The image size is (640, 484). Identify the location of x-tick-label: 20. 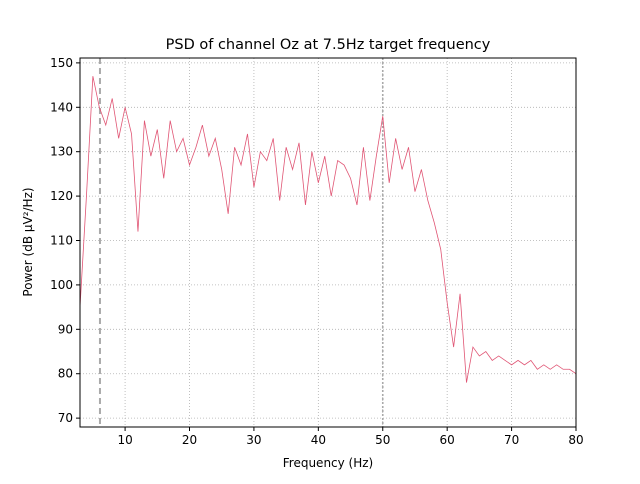
(189, 440).